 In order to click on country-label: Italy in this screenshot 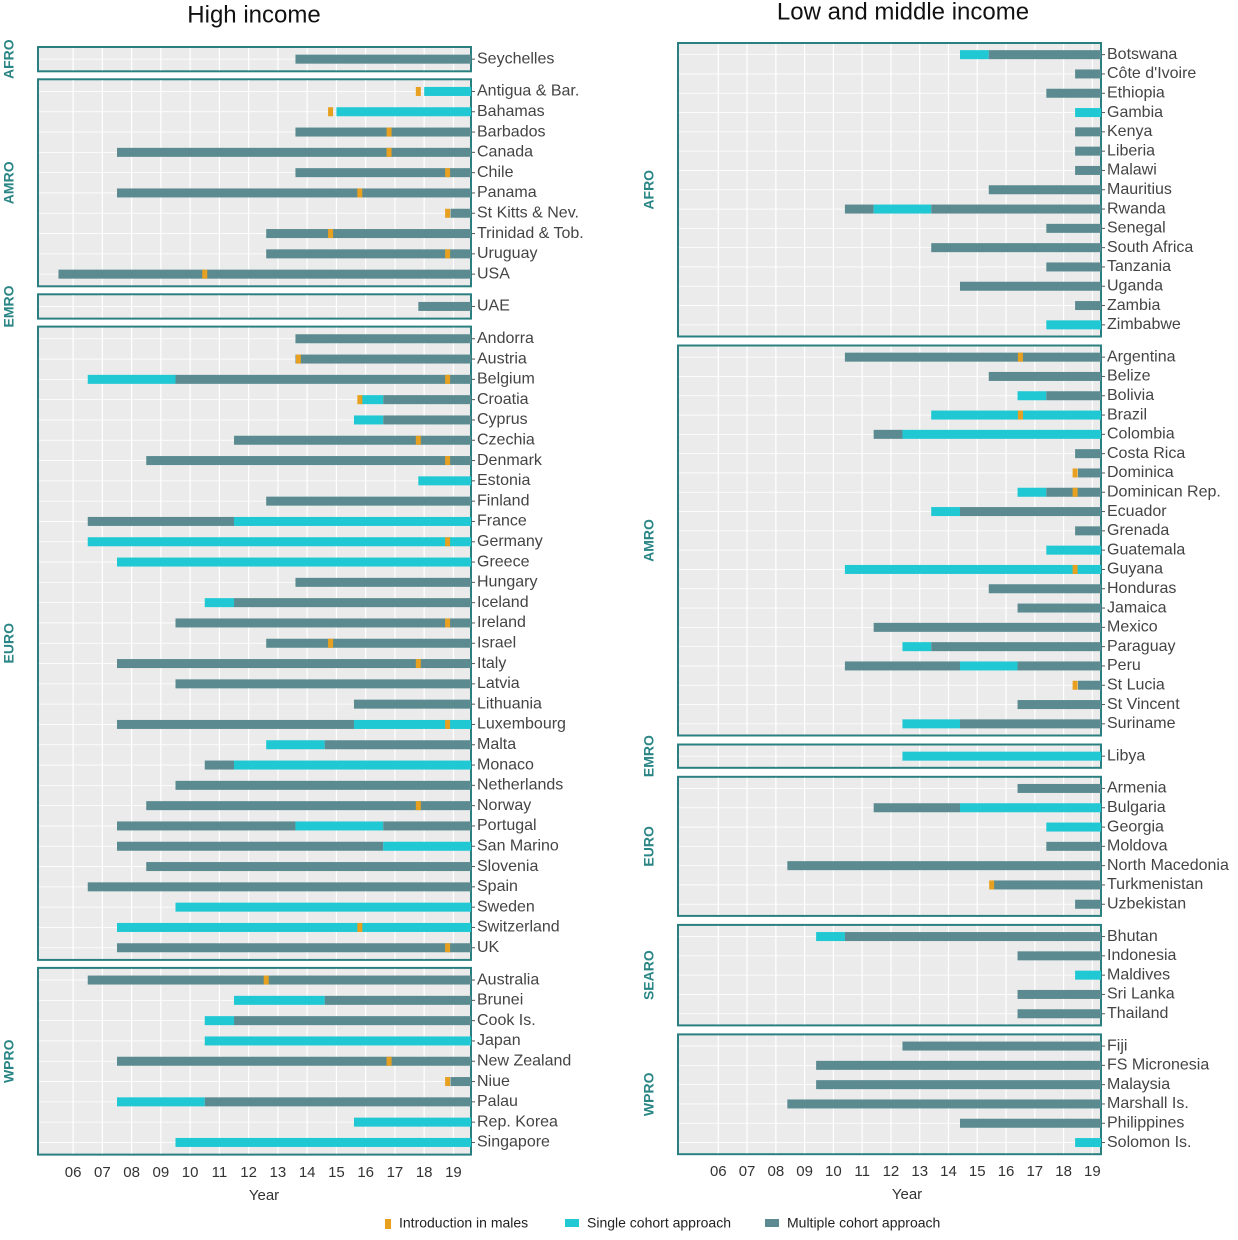, I will do `click(491, 663)`.